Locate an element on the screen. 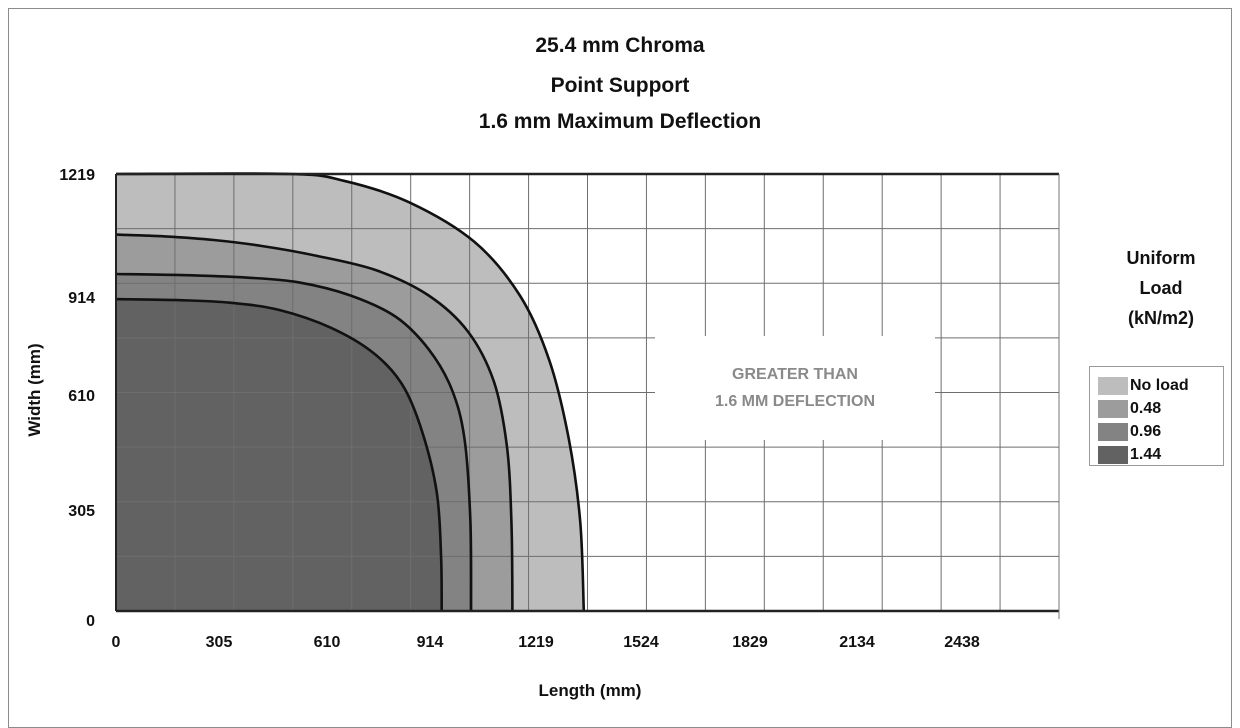 This screenshot has width=1240, height=728. y-tick-label-610: 610 is located at coordinates (81, 396).